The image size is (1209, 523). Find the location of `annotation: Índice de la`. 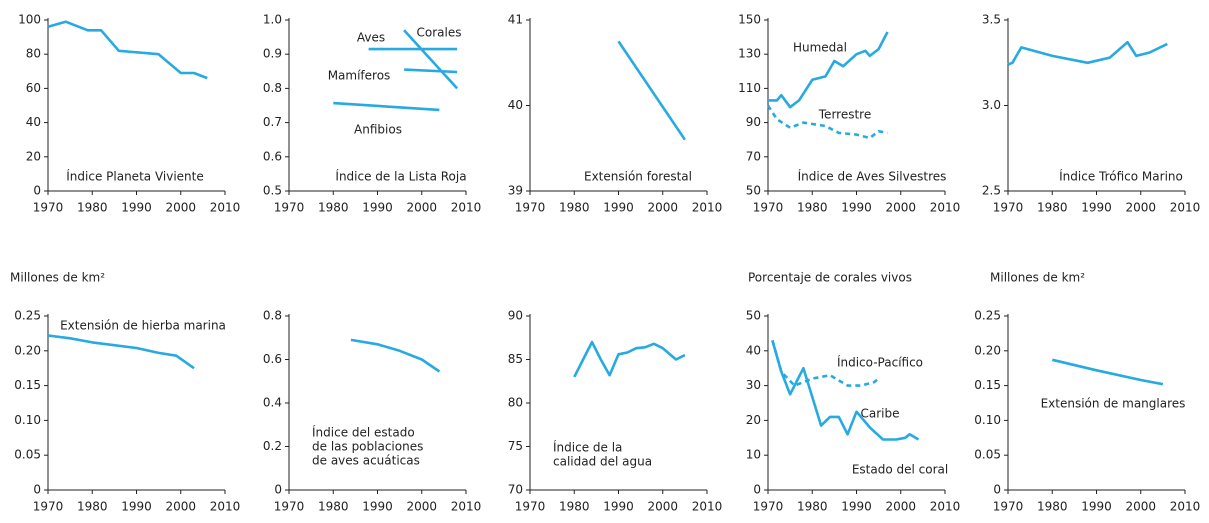

annotation: Índice de la is located at coordinates (587, 447).